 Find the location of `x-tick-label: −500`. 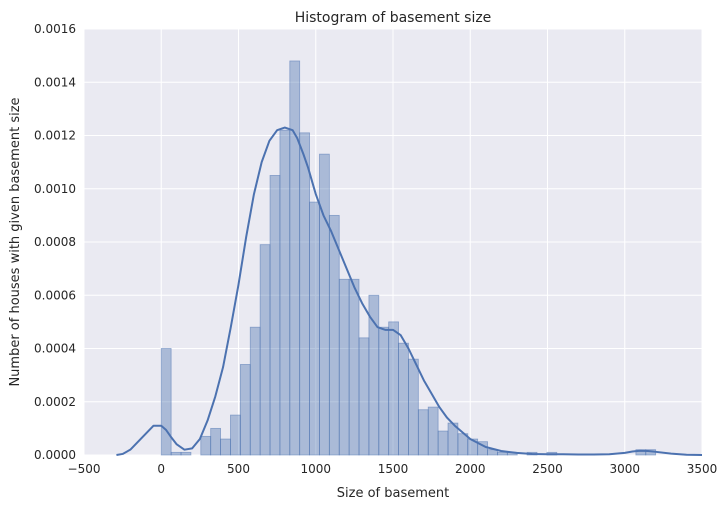

x-tick-label: −500 is located at coordinates (84, 469).